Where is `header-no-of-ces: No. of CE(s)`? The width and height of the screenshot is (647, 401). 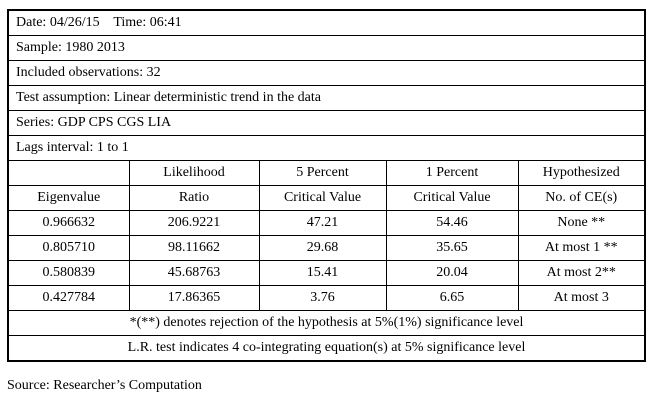 header-no-of-ces: No. of CE(s) is located at coordinates (581, 198).